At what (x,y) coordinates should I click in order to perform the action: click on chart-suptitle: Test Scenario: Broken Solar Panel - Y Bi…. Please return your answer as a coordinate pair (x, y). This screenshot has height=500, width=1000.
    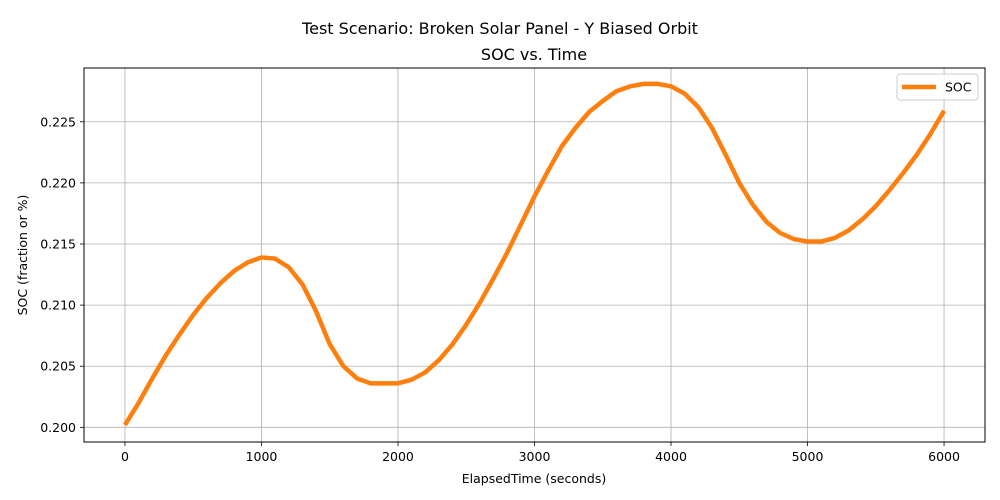
    Looking at the image, I should click on (499, 28).